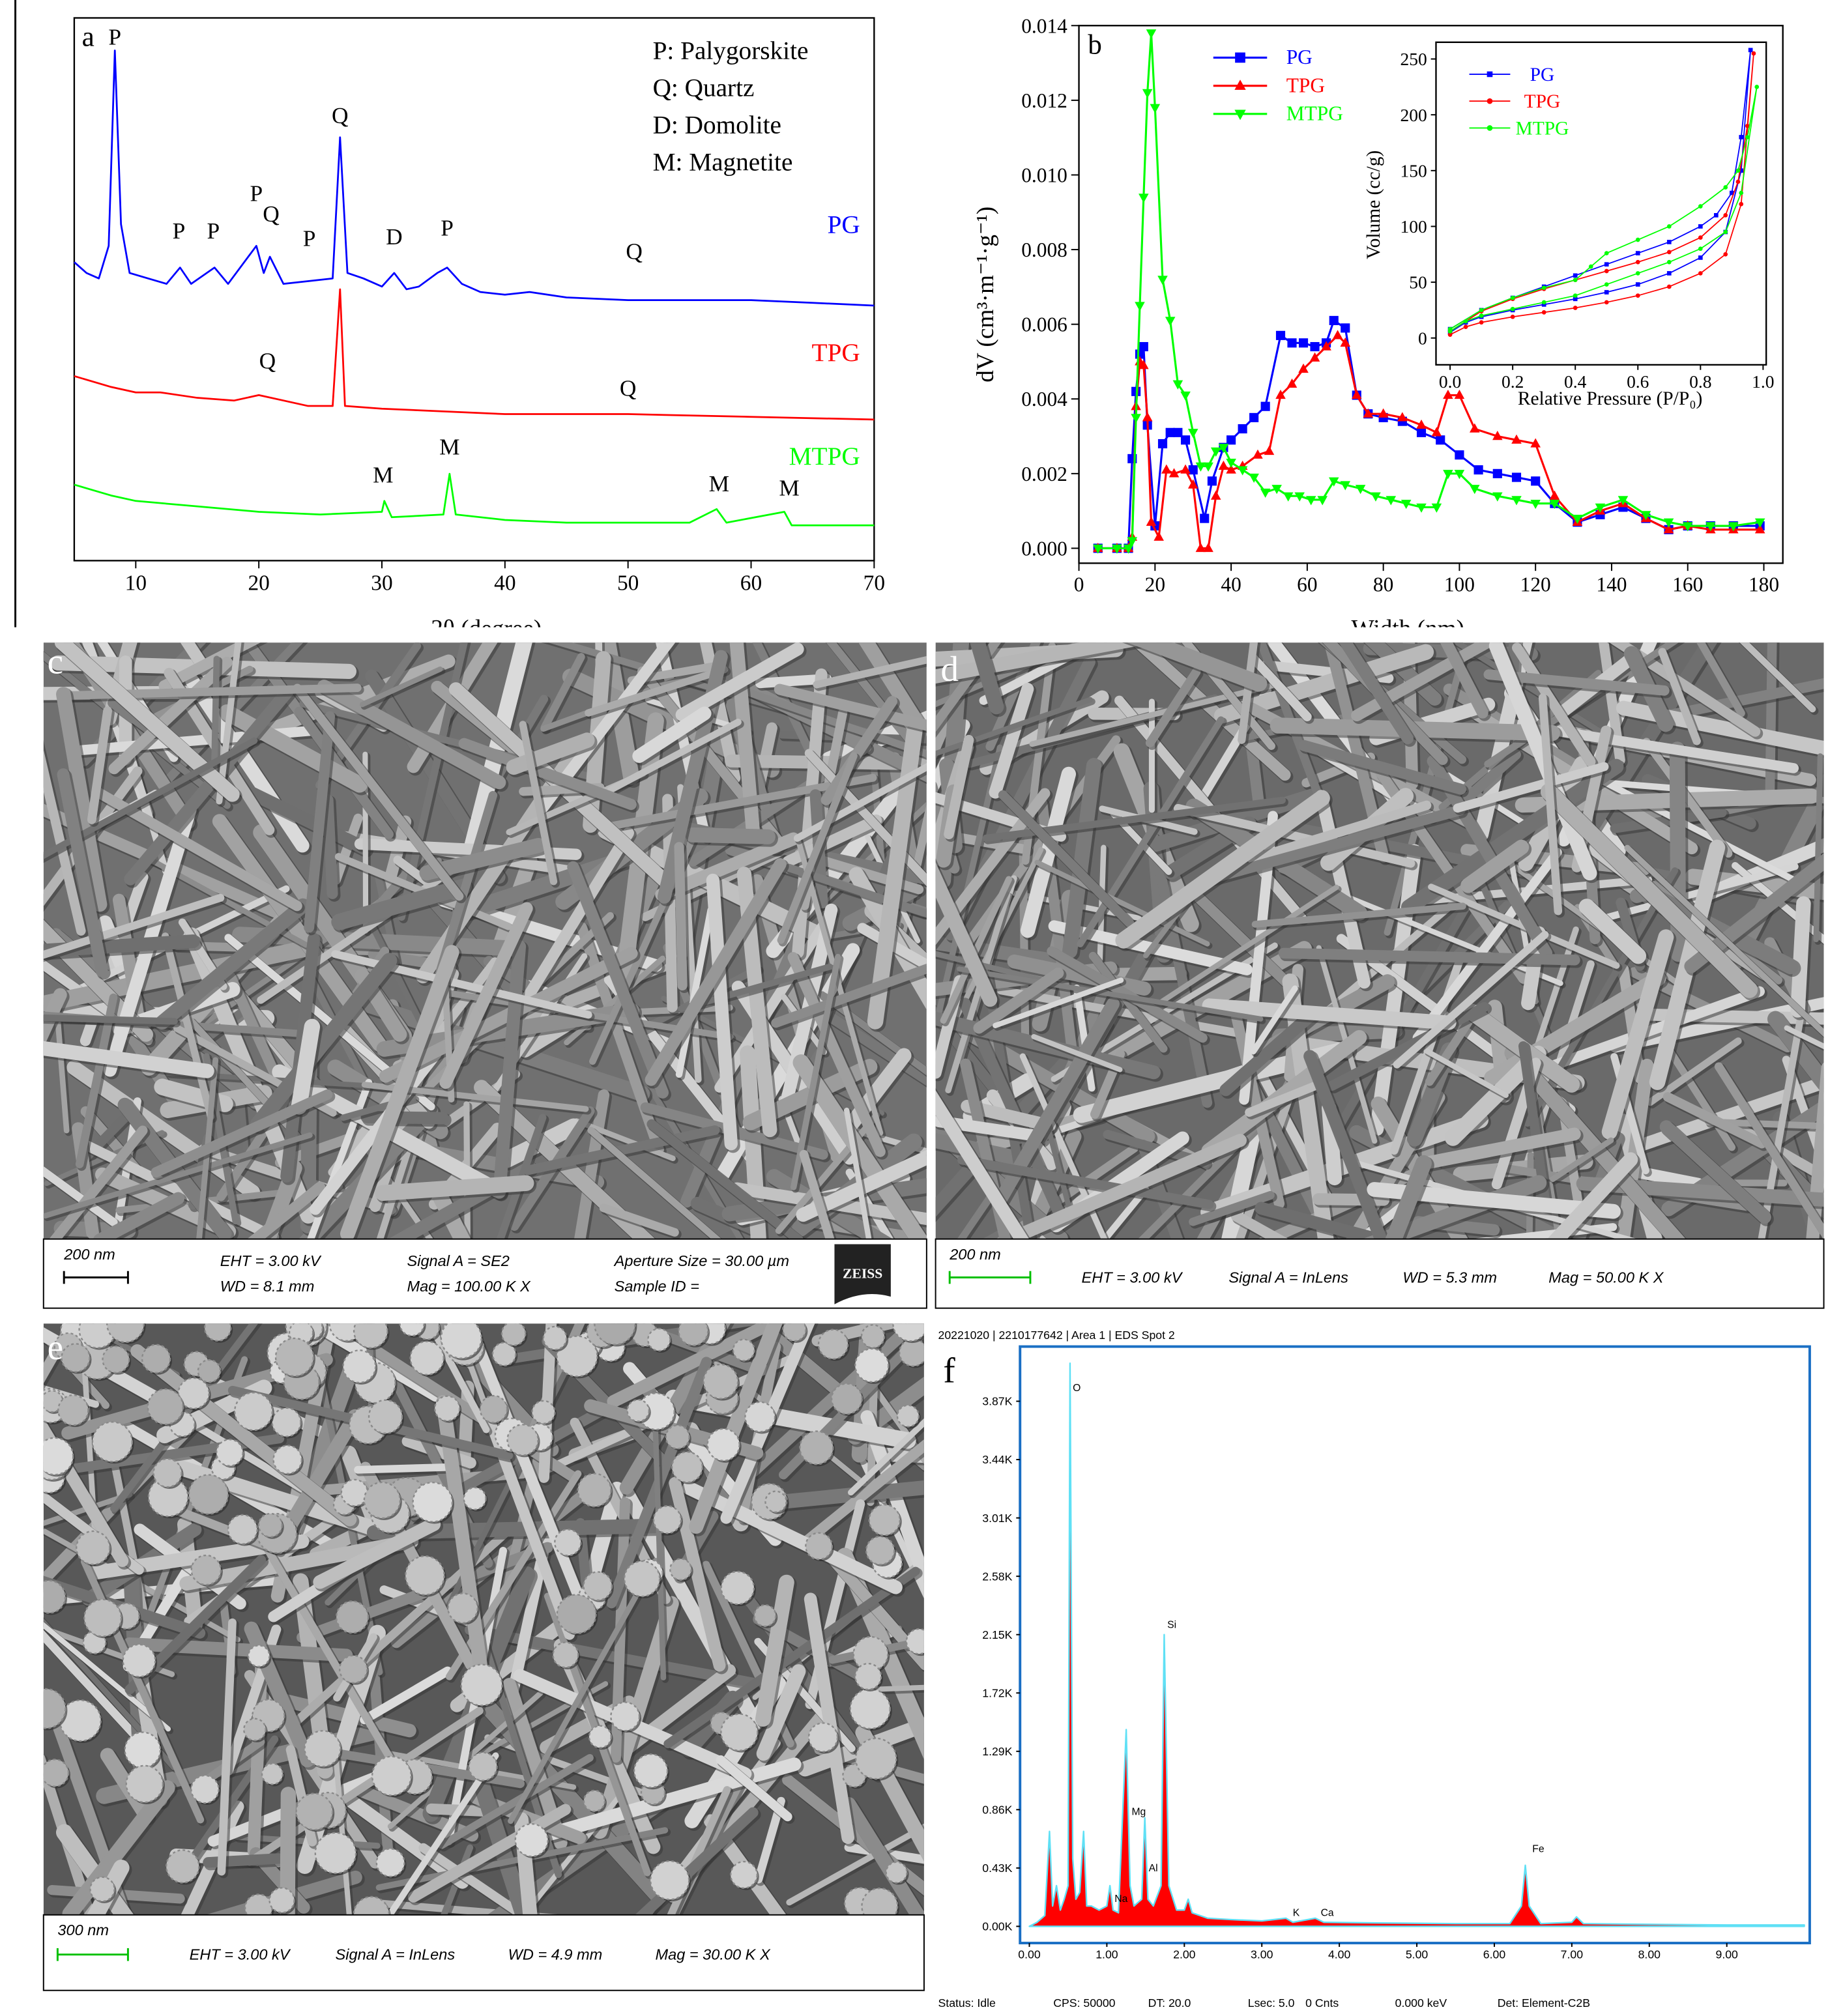  I want to click on element-label: Si, so click(1171, 1624).